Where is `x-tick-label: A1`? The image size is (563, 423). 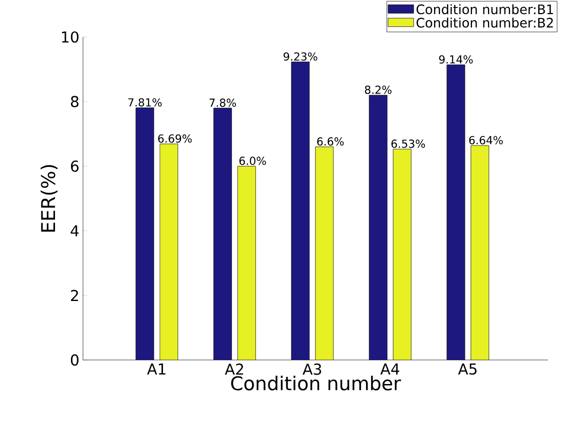 x-tick-label: A1 is located at coordinates (156, 369).